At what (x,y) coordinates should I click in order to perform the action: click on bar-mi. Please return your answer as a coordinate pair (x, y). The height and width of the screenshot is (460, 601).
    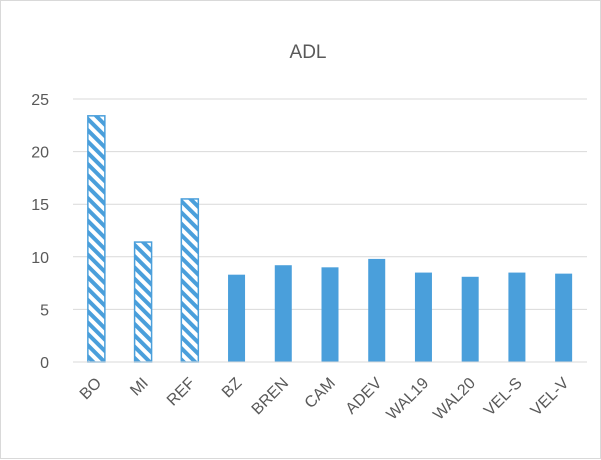
    Looking at the image, I should click on (143, 302).